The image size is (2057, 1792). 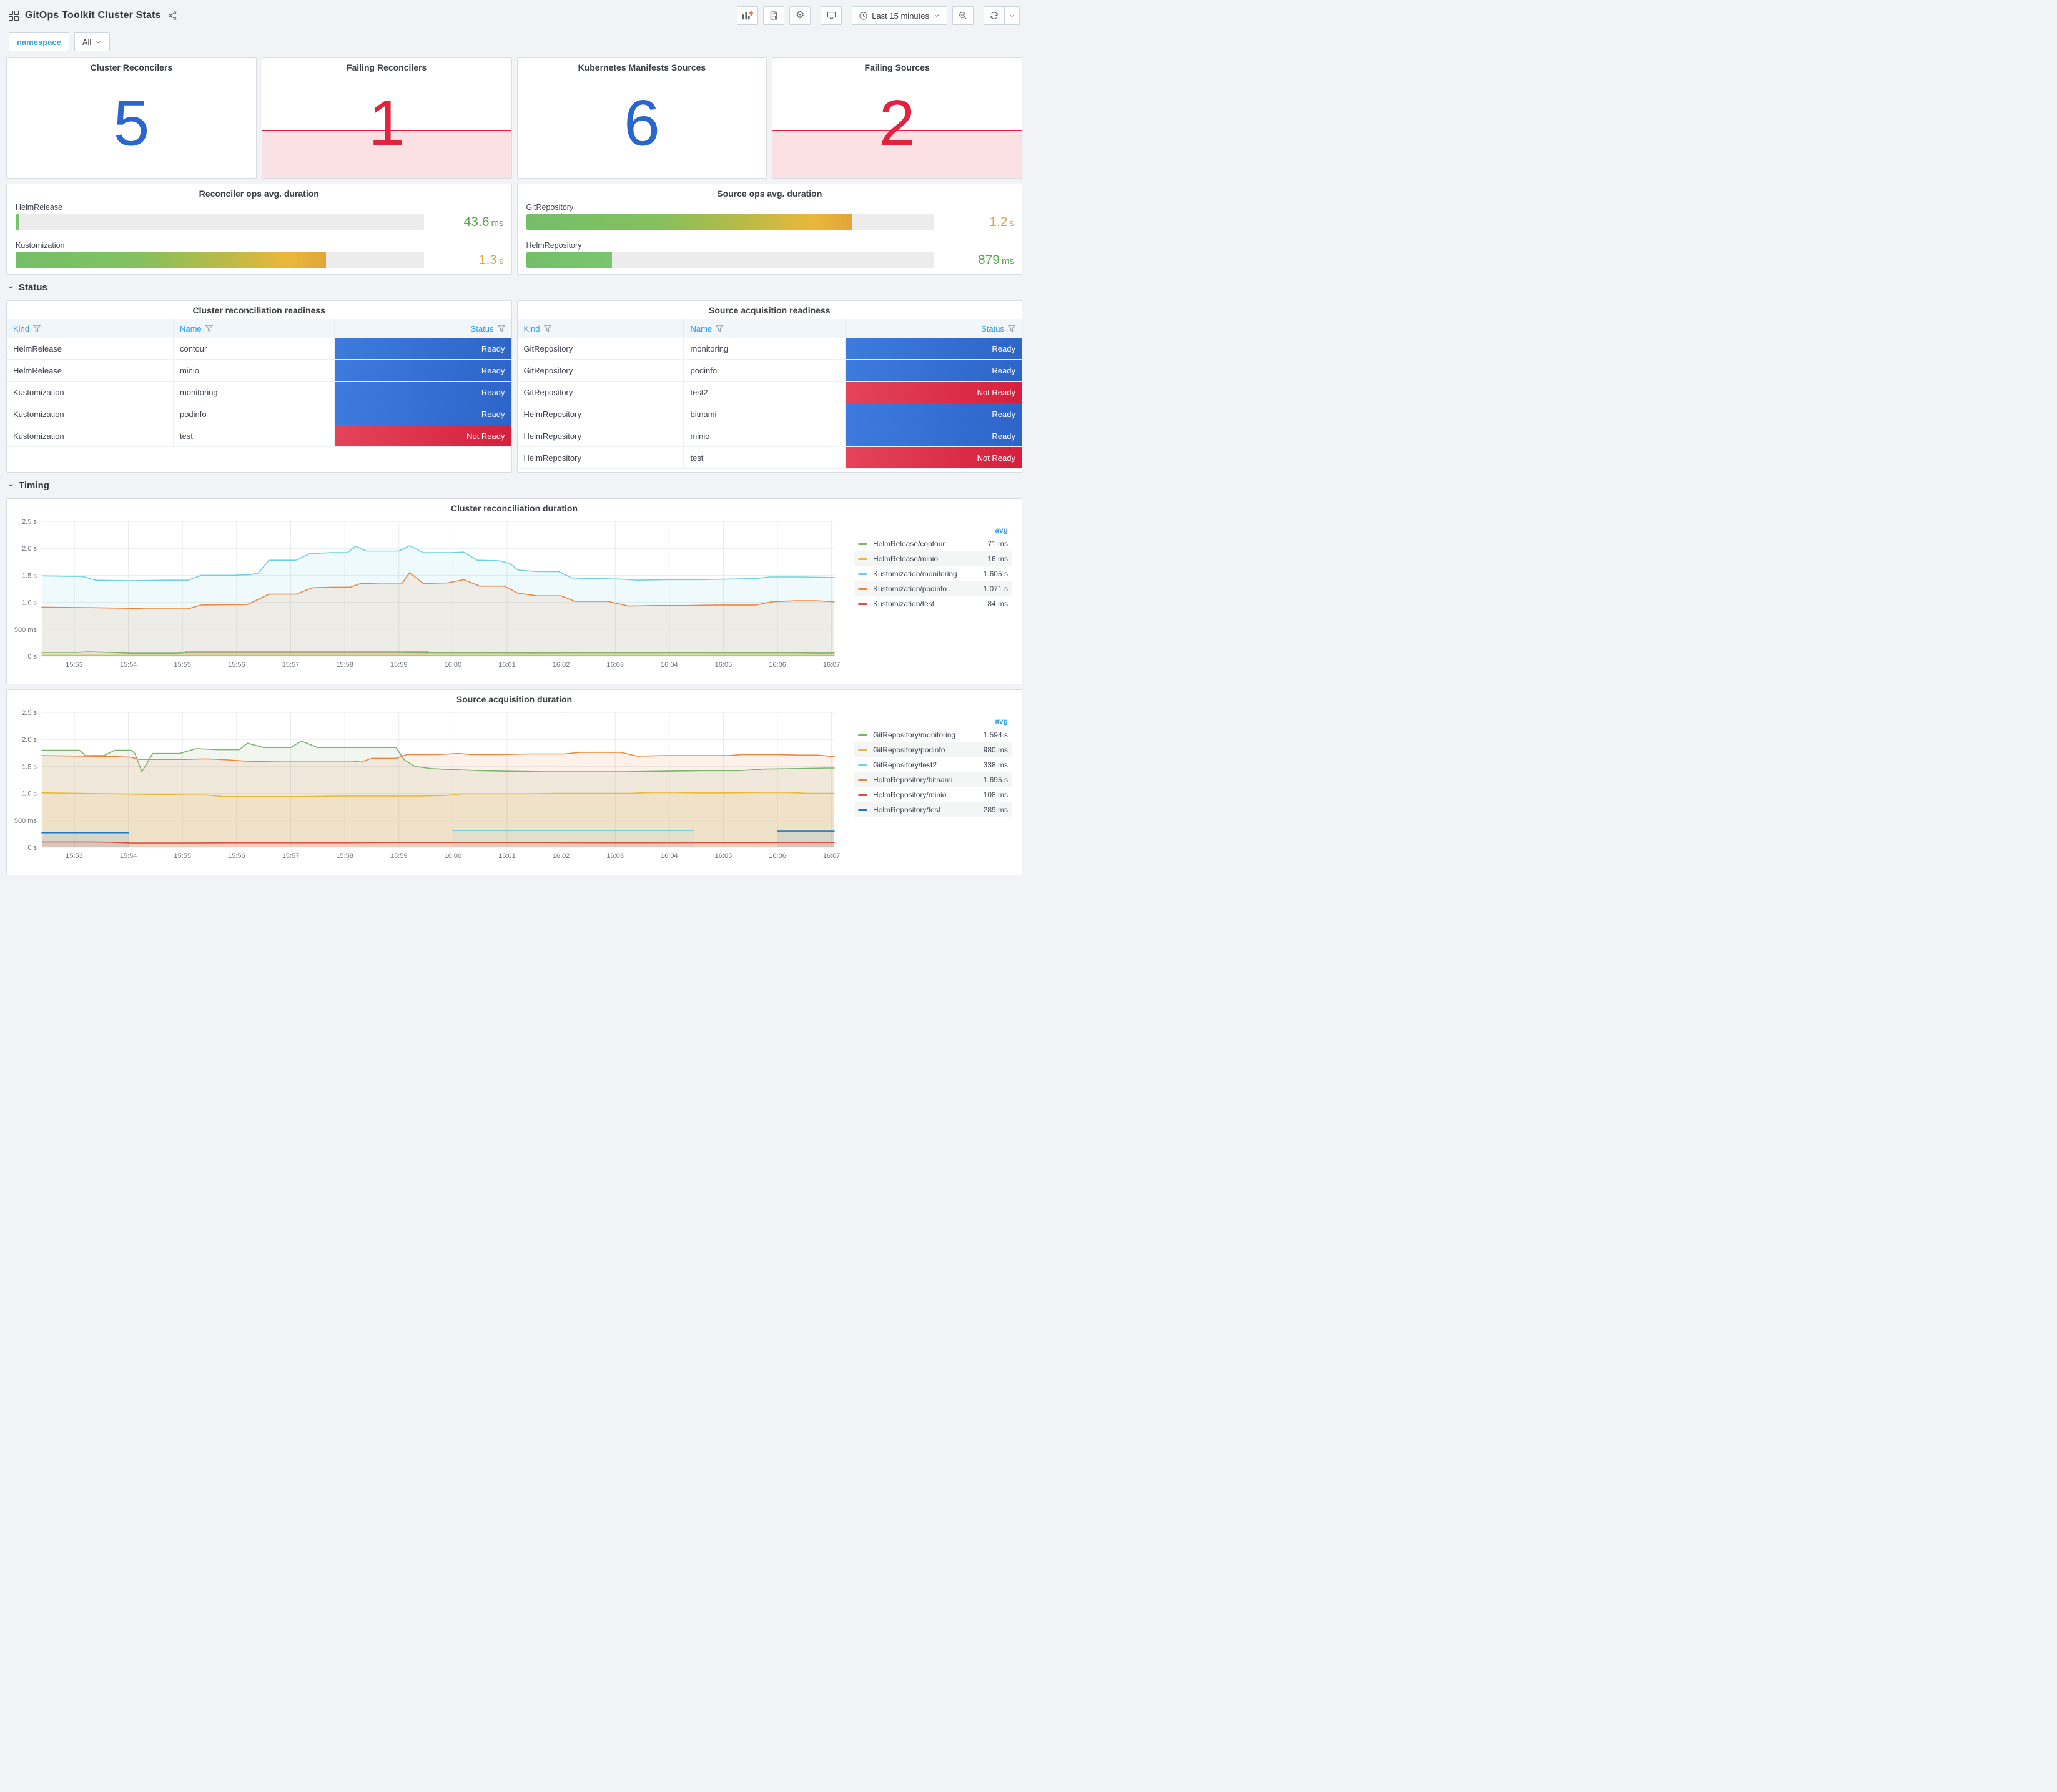 What do you see at coordinates (909, 543) in the screenshot?
I see `legend-series-name: HelmRelease/contour` at bounding box center [909, 543].